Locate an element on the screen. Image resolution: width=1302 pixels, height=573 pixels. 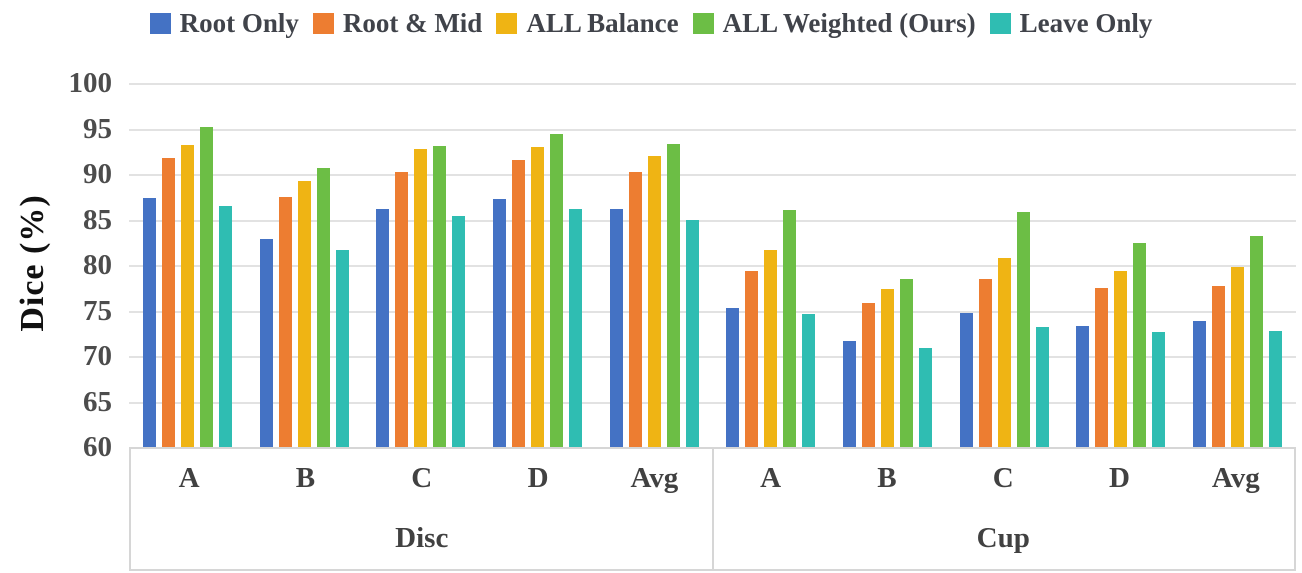
legend-item: Root & Mid is located at coordinates (397, 22).